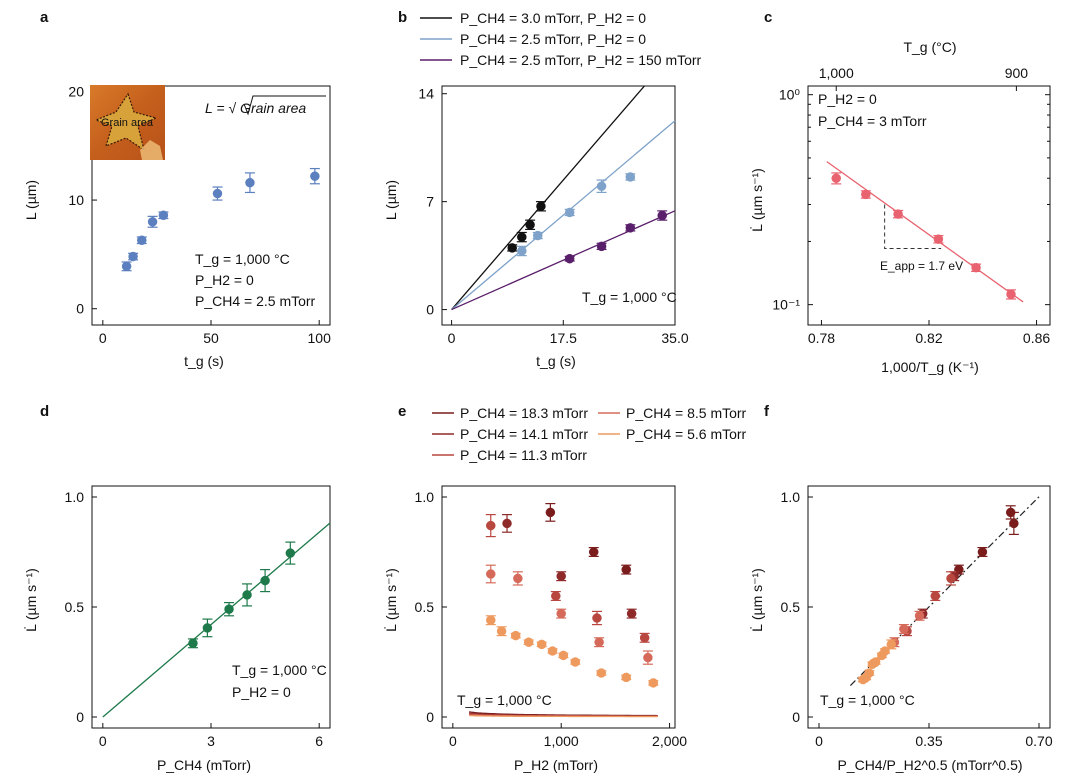 The image size is (1080, 784). I want to click on c-annotation-1: P_CH4 = 3 mTorr, so click(872, 121).